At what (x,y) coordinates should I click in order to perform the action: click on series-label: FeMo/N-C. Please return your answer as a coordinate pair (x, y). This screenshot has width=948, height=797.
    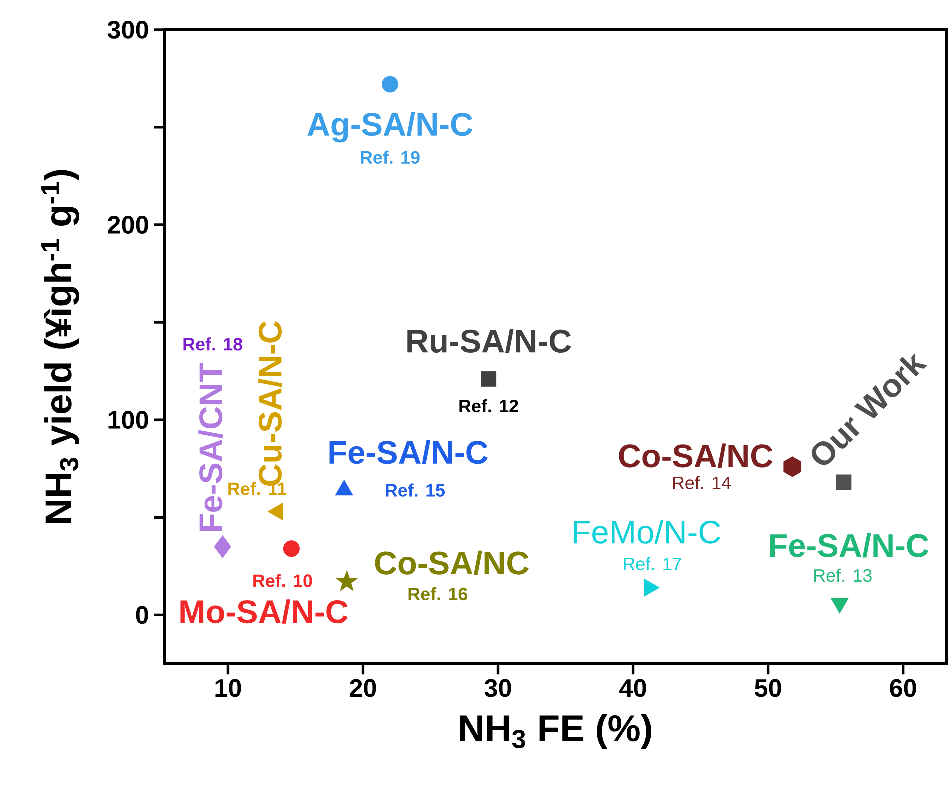
    Looking at the image, I should click on (647, 532).